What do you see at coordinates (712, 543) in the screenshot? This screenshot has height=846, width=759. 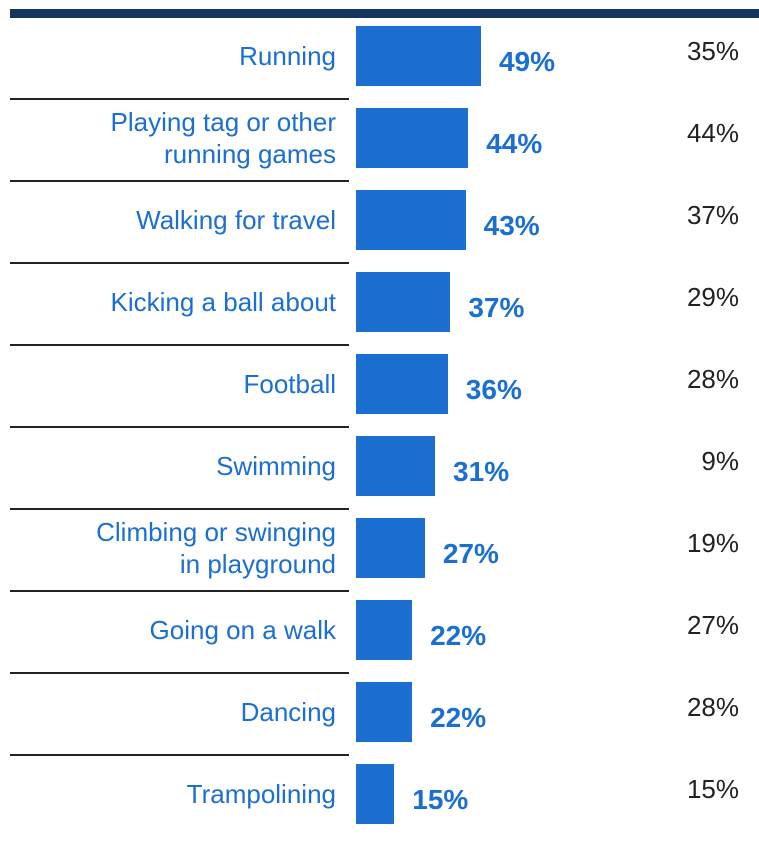 I see `comparison-value: 19%` at bounding box center [712, 543].